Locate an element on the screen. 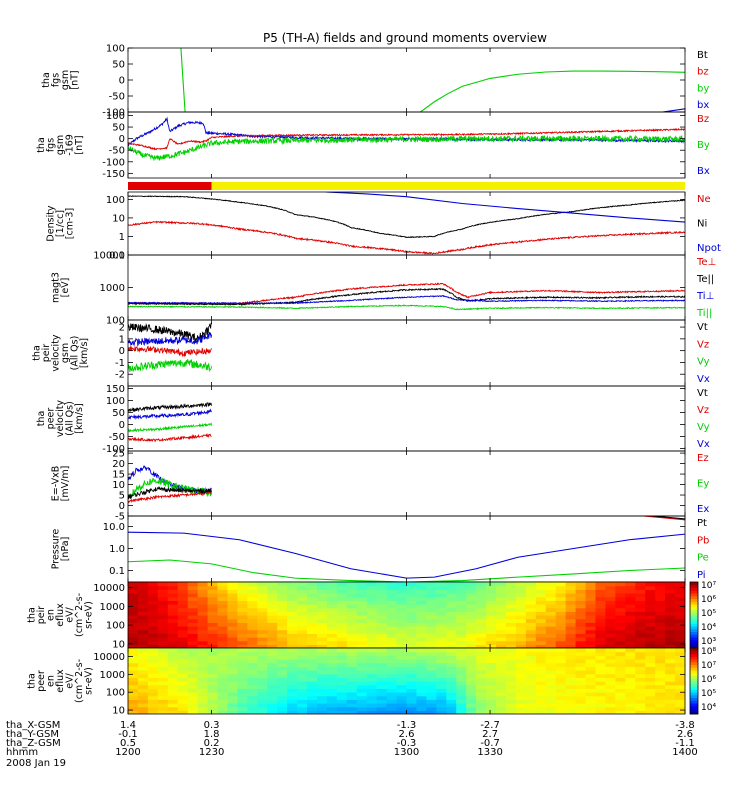  y-tick-label: -100 is located at coordinates (113, 113).